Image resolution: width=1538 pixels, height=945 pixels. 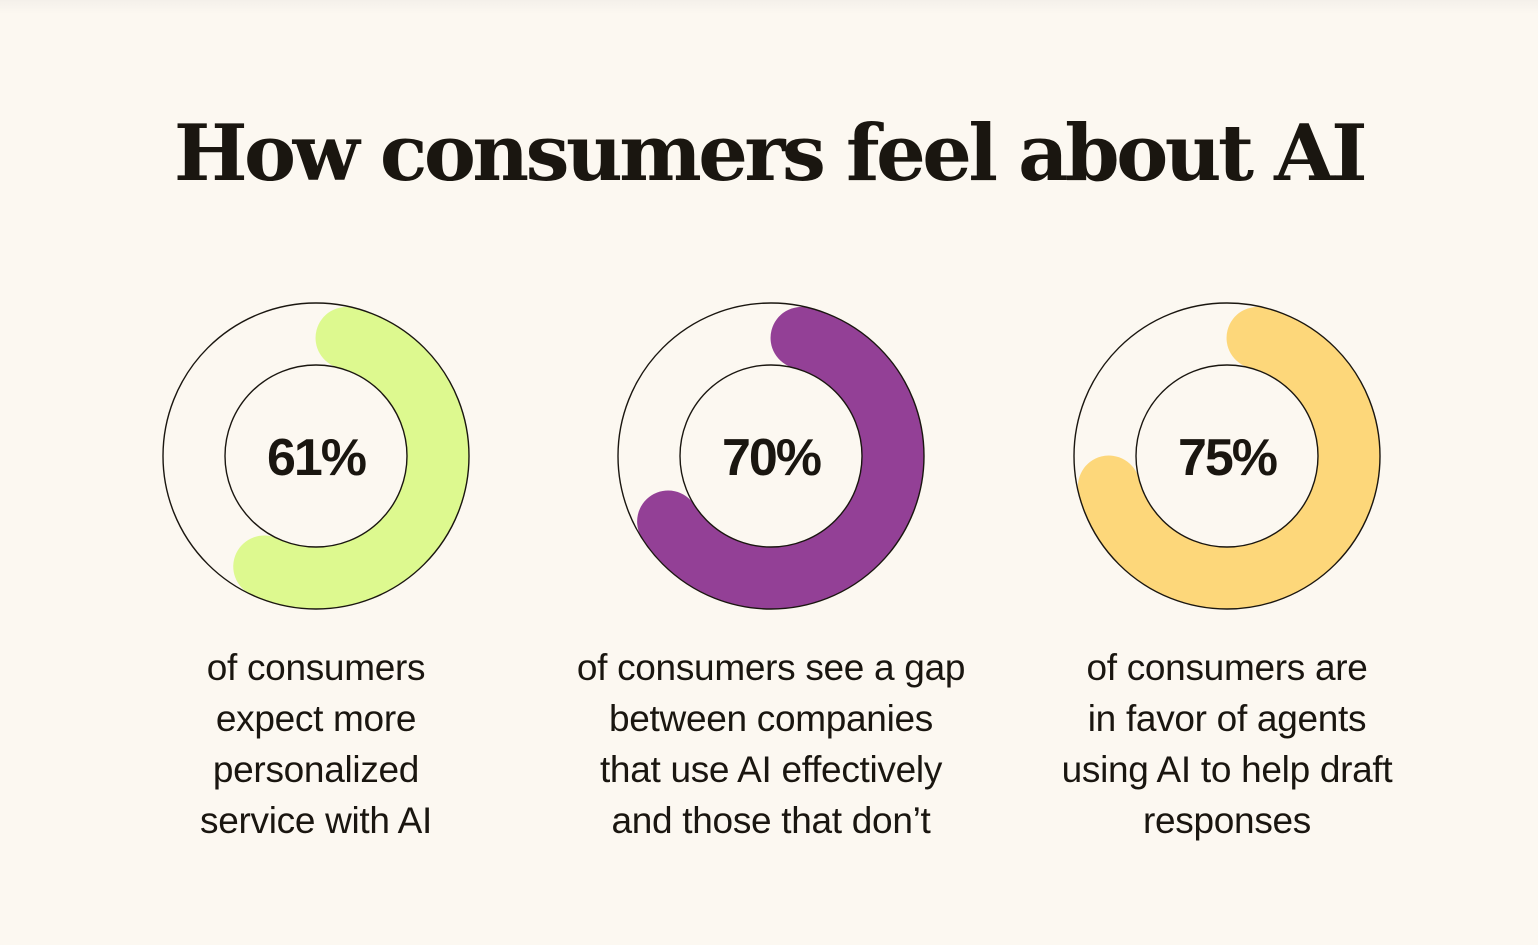 I want to click on donut-value-label-1: 61%, so click(x=316, y=458).